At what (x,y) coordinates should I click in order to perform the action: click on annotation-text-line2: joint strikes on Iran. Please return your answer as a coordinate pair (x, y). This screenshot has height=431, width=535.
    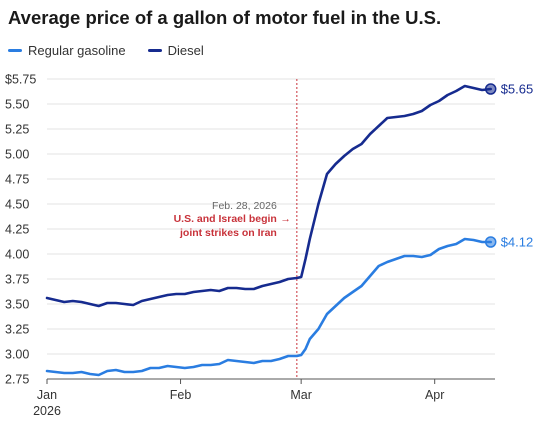
    Looking at the image, I should click on (228, 233).